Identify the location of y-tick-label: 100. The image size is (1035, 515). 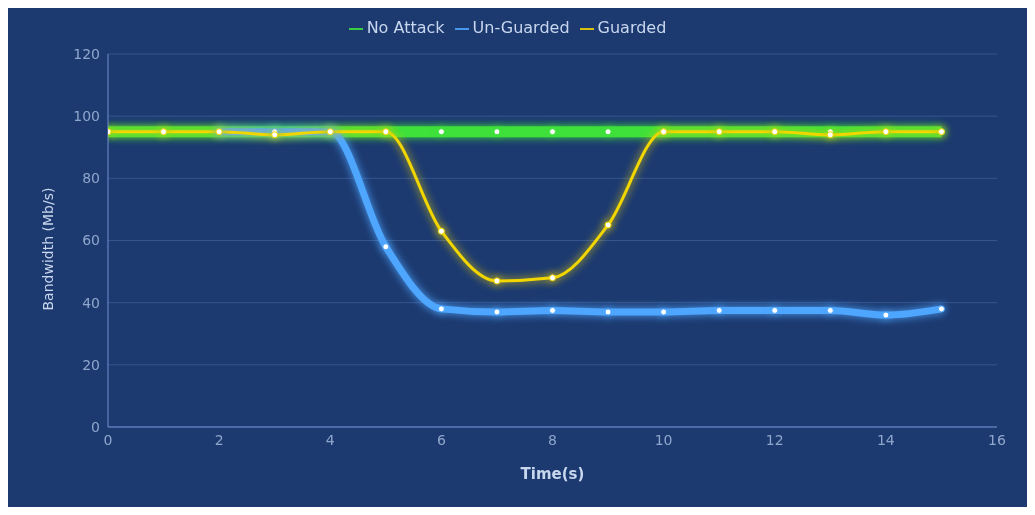
(86, 116).